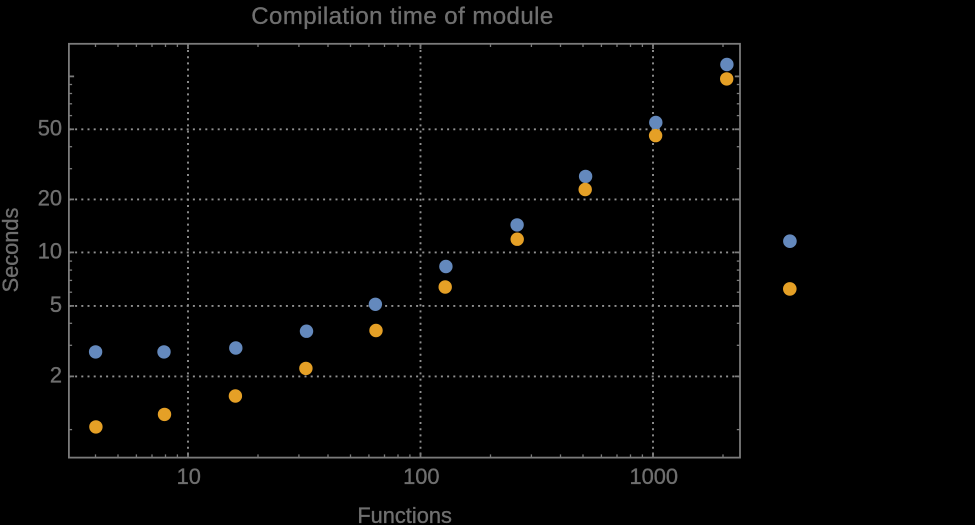 The height and width of the screenshot is (525, 975). What do you see at coordinates (404, 514) in the screenshot?
I see `svg-text: Functions` at bounding box center [404, 514].